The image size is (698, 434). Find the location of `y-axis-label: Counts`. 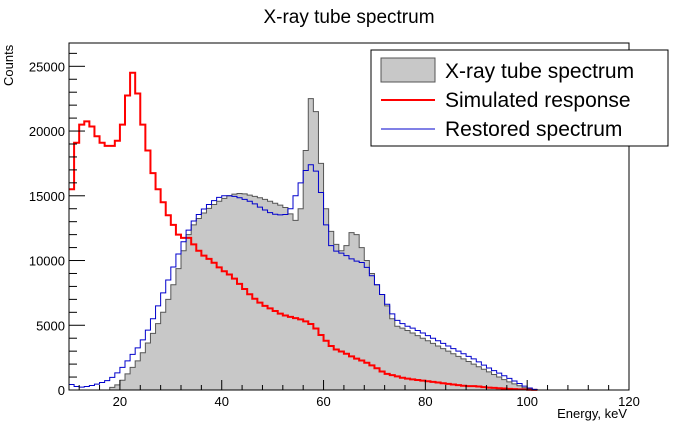

y-axis-label: Counts is located at coordinates (8, 65).